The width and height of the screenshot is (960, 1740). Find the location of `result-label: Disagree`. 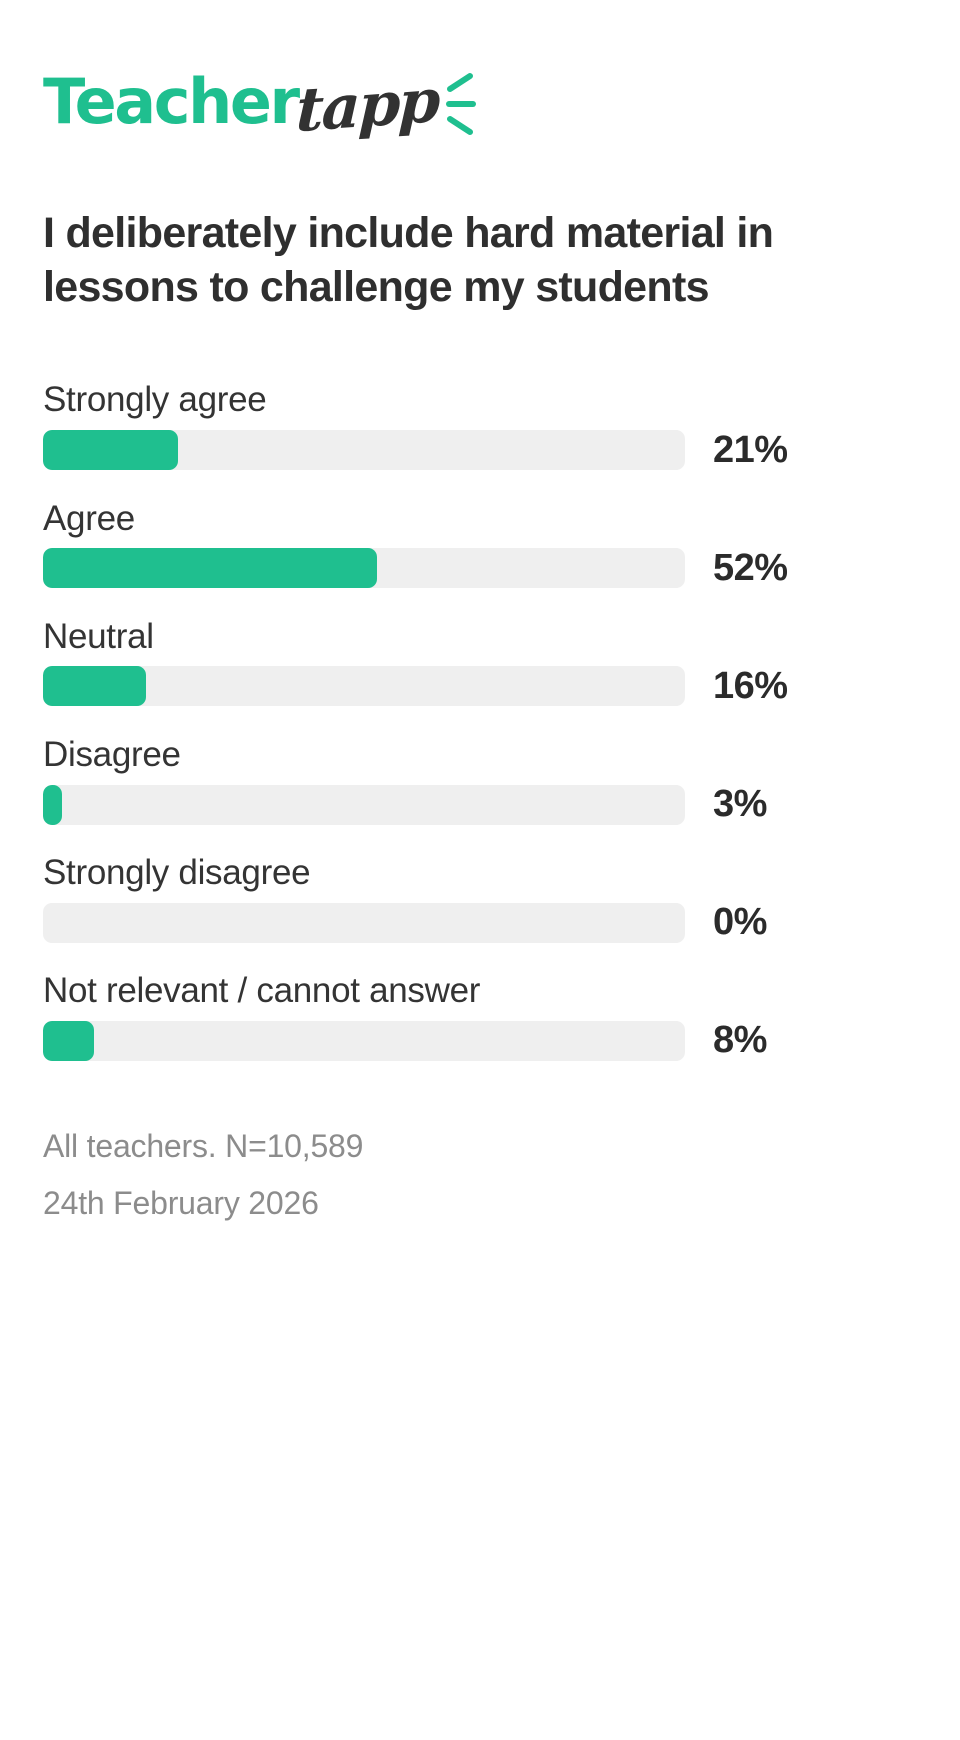

result-label: Disagree is located at coordinates (112, 754).